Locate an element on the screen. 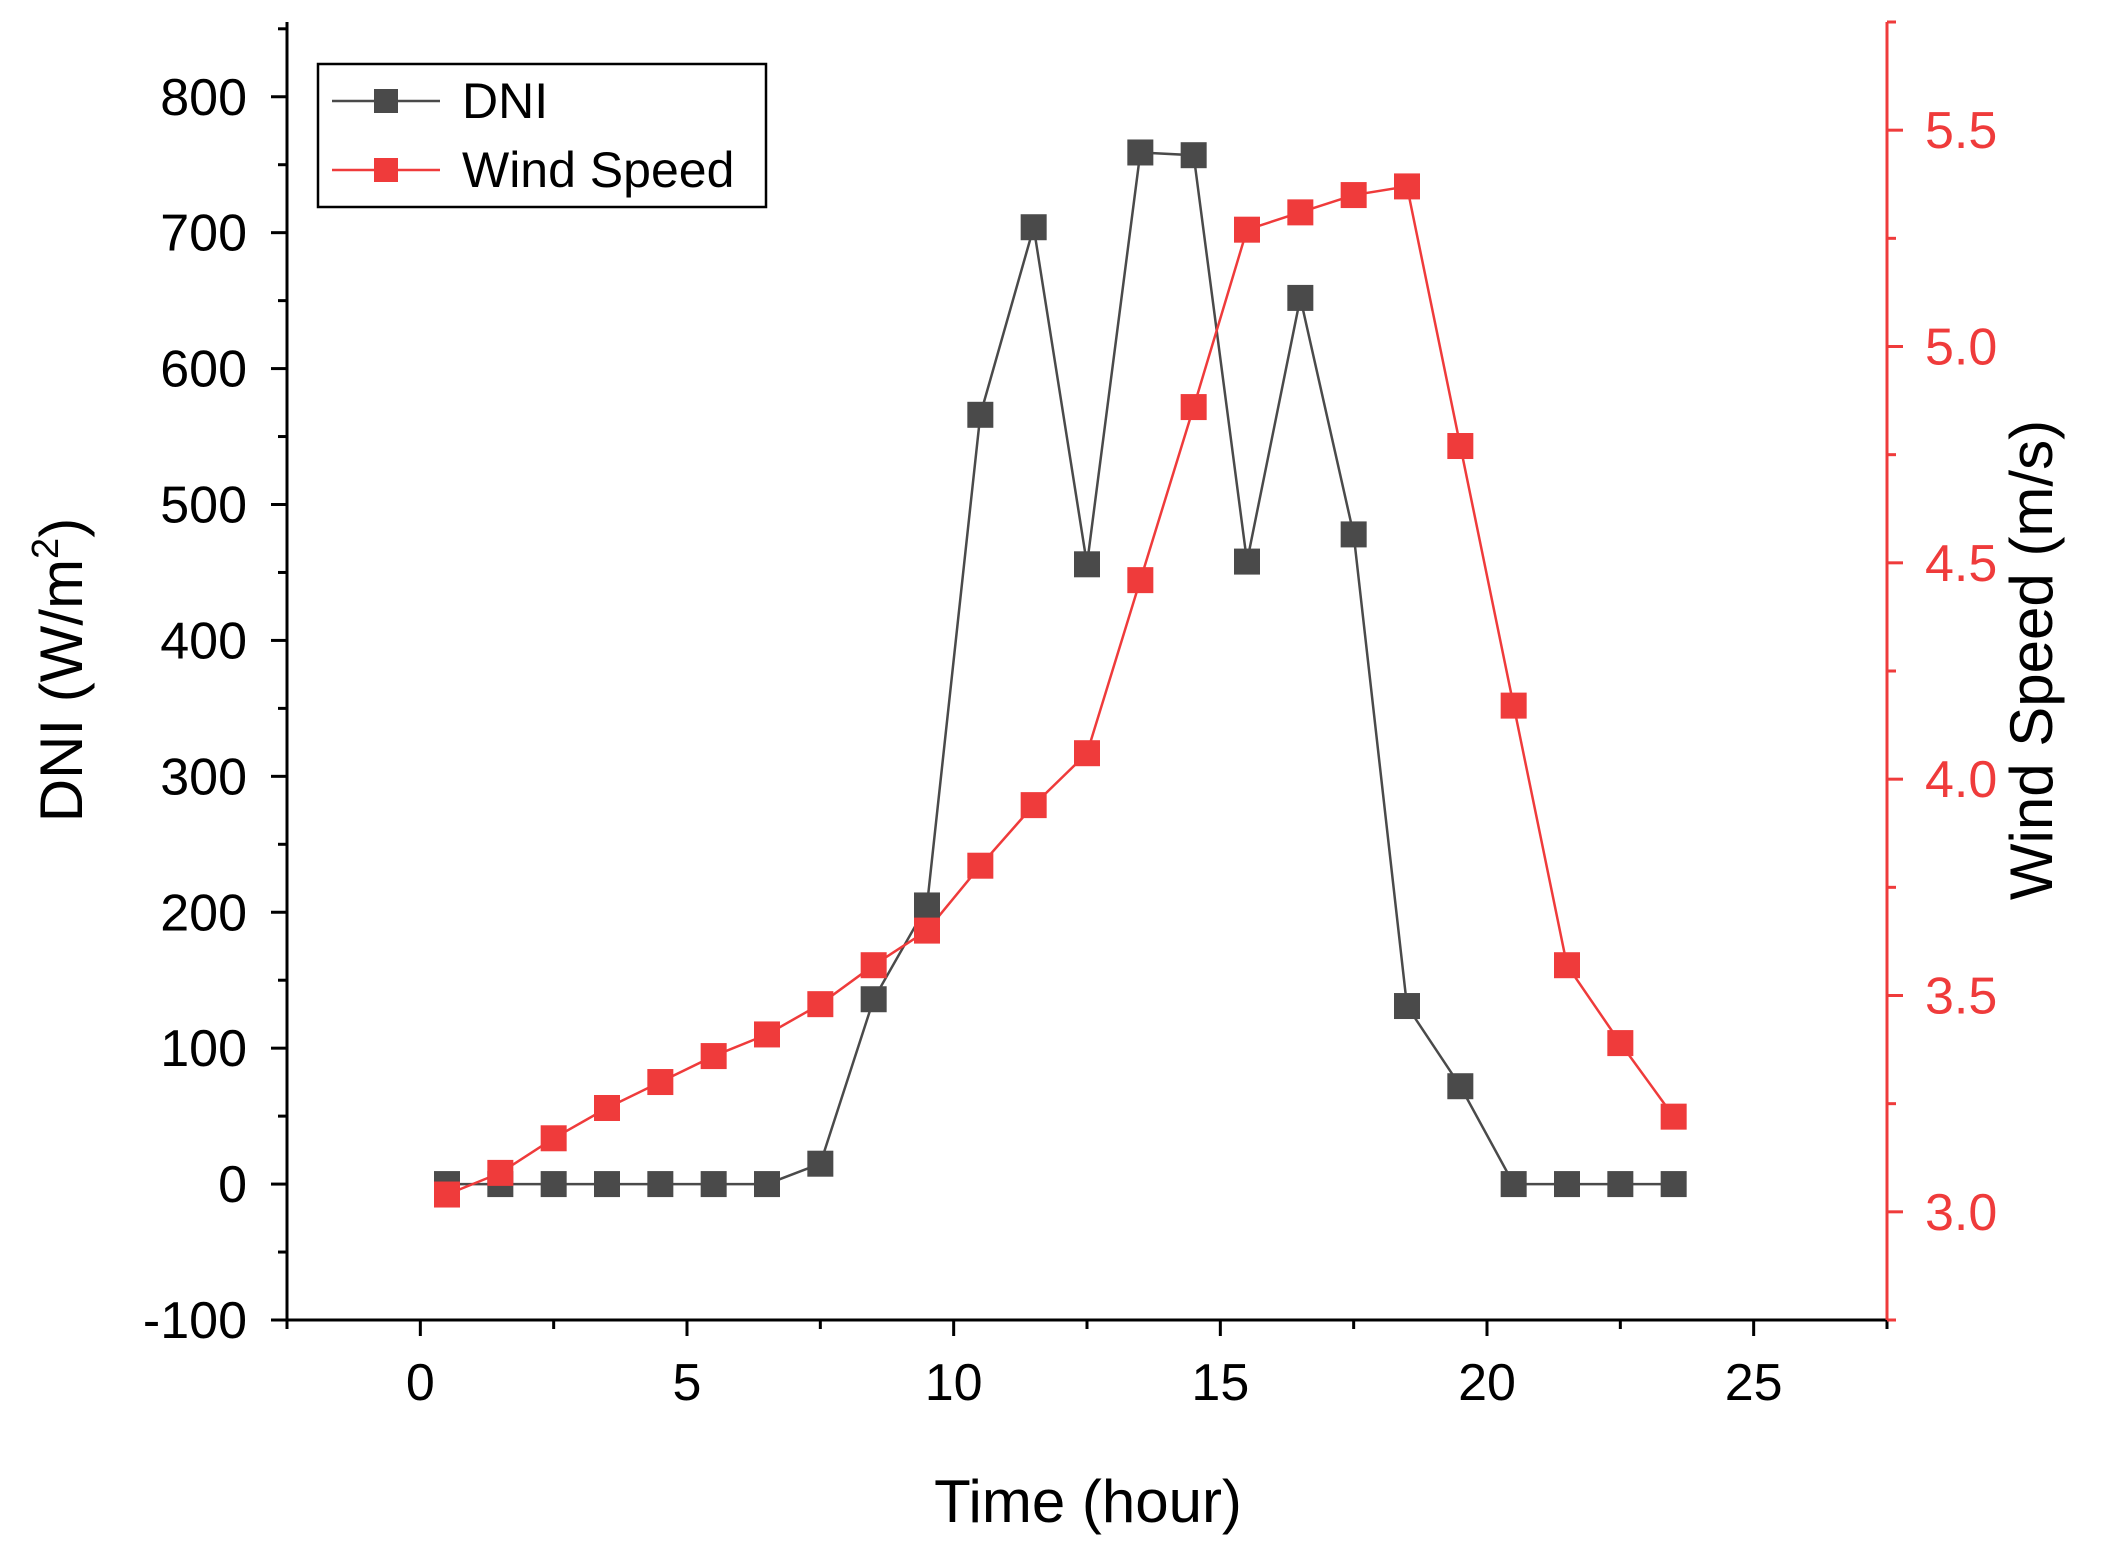  y-axis-title-sup: 2 is located at coordinates (46, 548).